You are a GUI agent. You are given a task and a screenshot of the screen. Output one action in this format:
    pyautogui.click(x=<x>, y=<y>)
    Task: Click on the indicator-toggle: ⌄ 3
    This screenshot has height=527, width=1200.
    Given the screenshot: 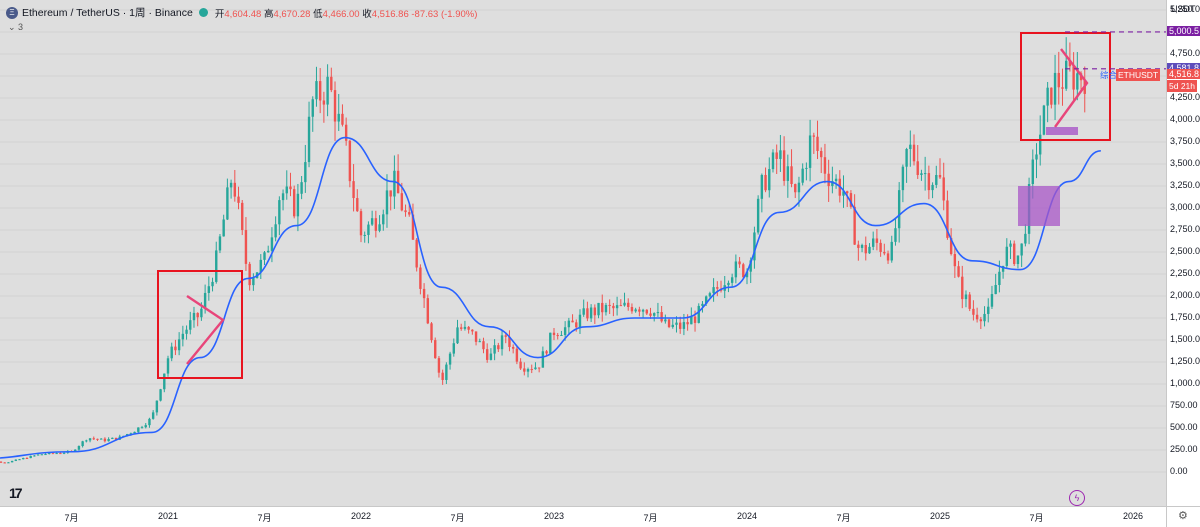 What is the action you would take?
    pyautogui.click(x=16, y=27)
    